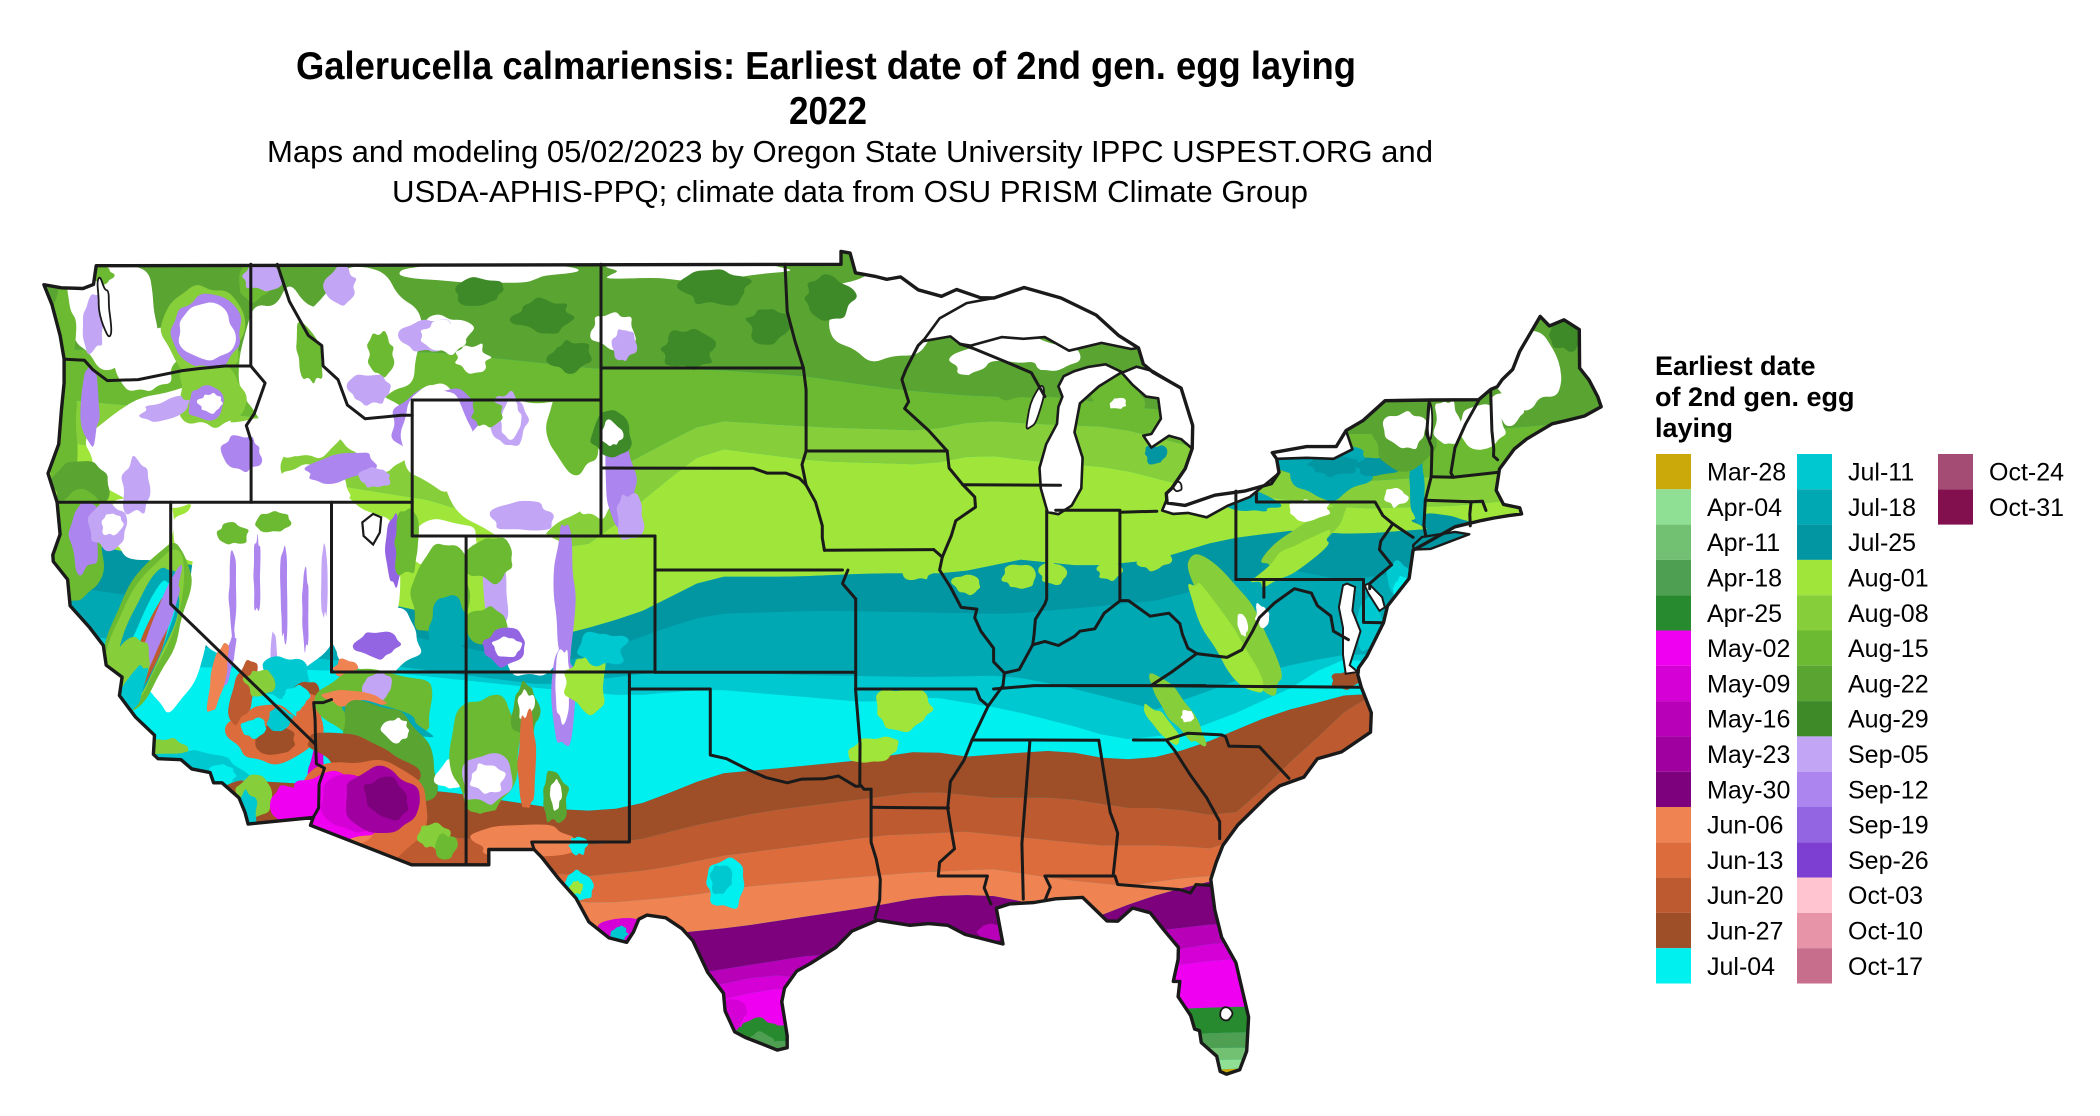  I want to click on svg-text: Jul-18, so click(1882, 508).